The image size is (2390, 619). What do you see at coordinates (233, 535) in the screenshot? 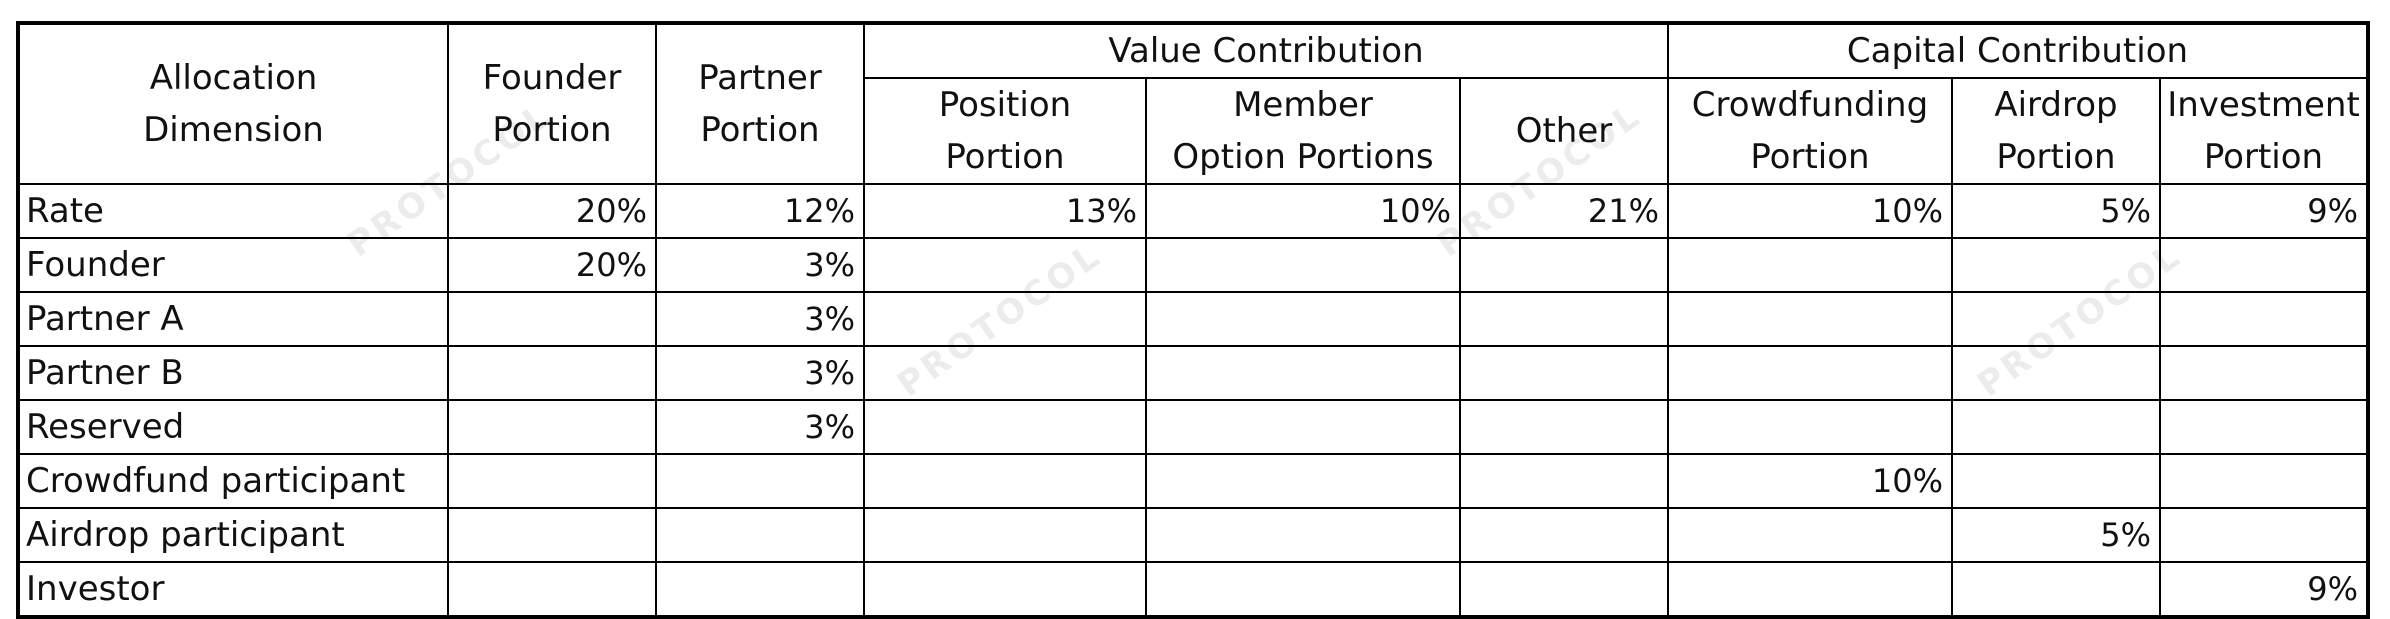
I see `row-label: Airdrop participant` at bounding box center [233, 535].